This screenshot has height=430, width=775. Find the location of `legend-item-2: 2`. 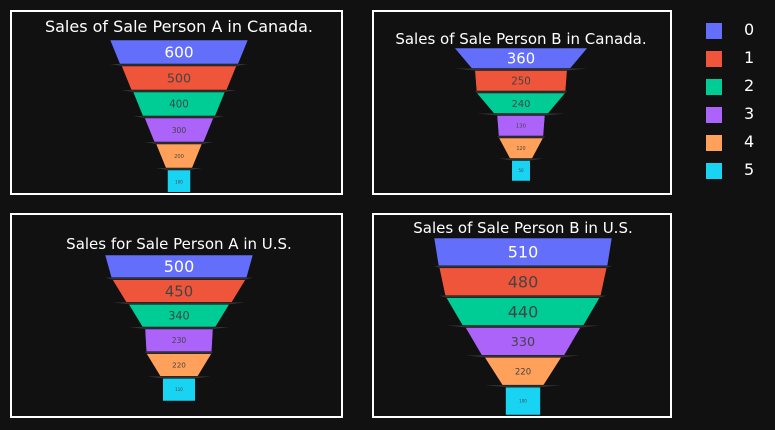

legend-item-2: 2 is located at coordinates (735, 87).